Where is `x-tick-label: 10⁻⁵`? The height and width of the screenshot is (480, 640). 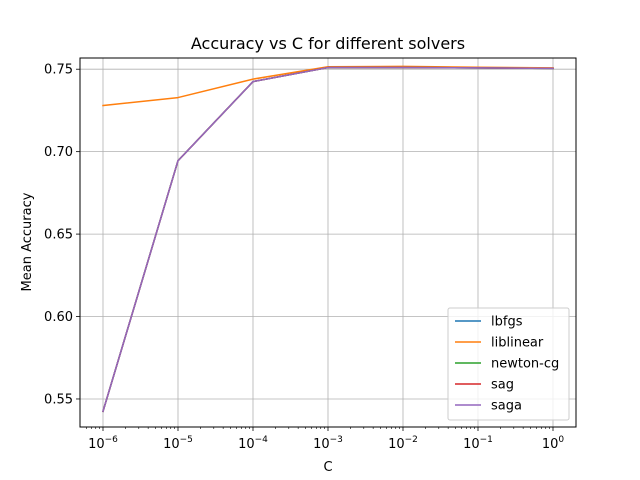 x-tick-label: 10⁻⁵ is located at coordinates (178, 443).